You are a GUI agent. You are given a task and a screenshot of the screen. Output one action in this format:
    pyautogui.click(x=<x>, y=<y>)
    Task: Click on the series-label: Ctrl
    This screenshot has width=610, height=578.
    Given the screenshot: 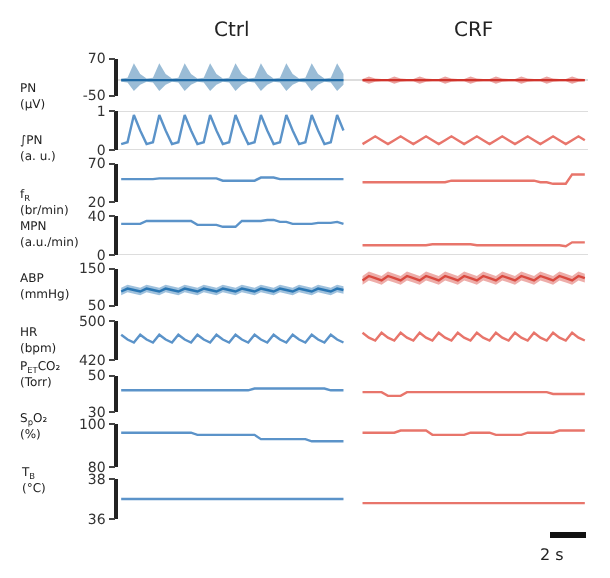 What is the action you would take?
    pyautogui.click(x=232, y=31)
    